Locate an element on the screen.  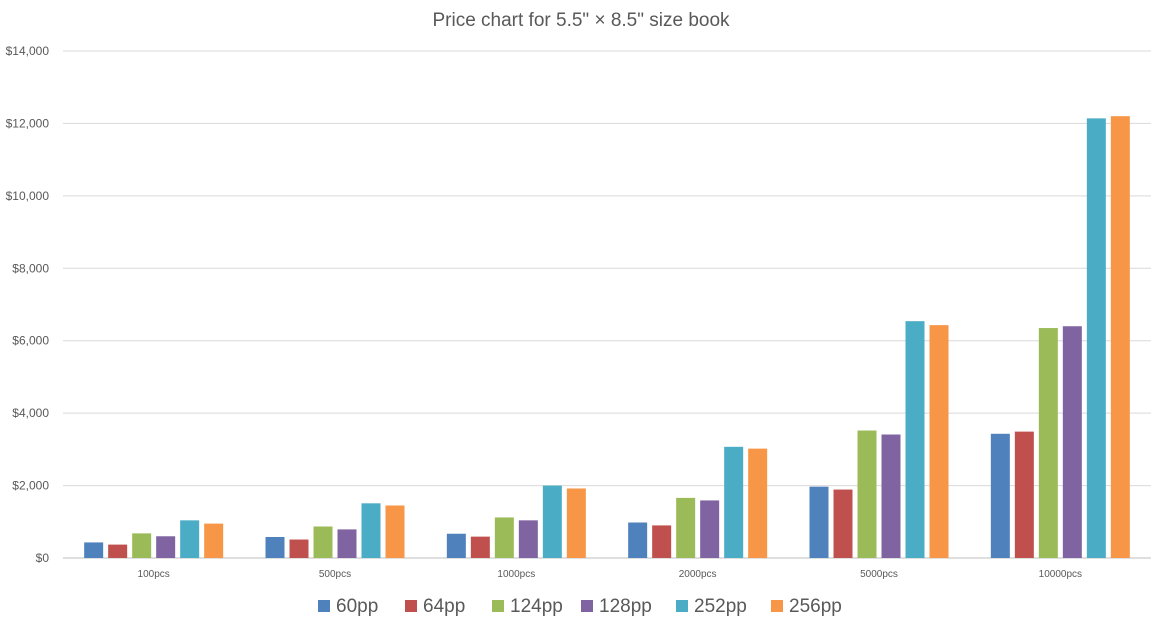
bar-124pp-1000pcs is located at coordinates (504, 537).